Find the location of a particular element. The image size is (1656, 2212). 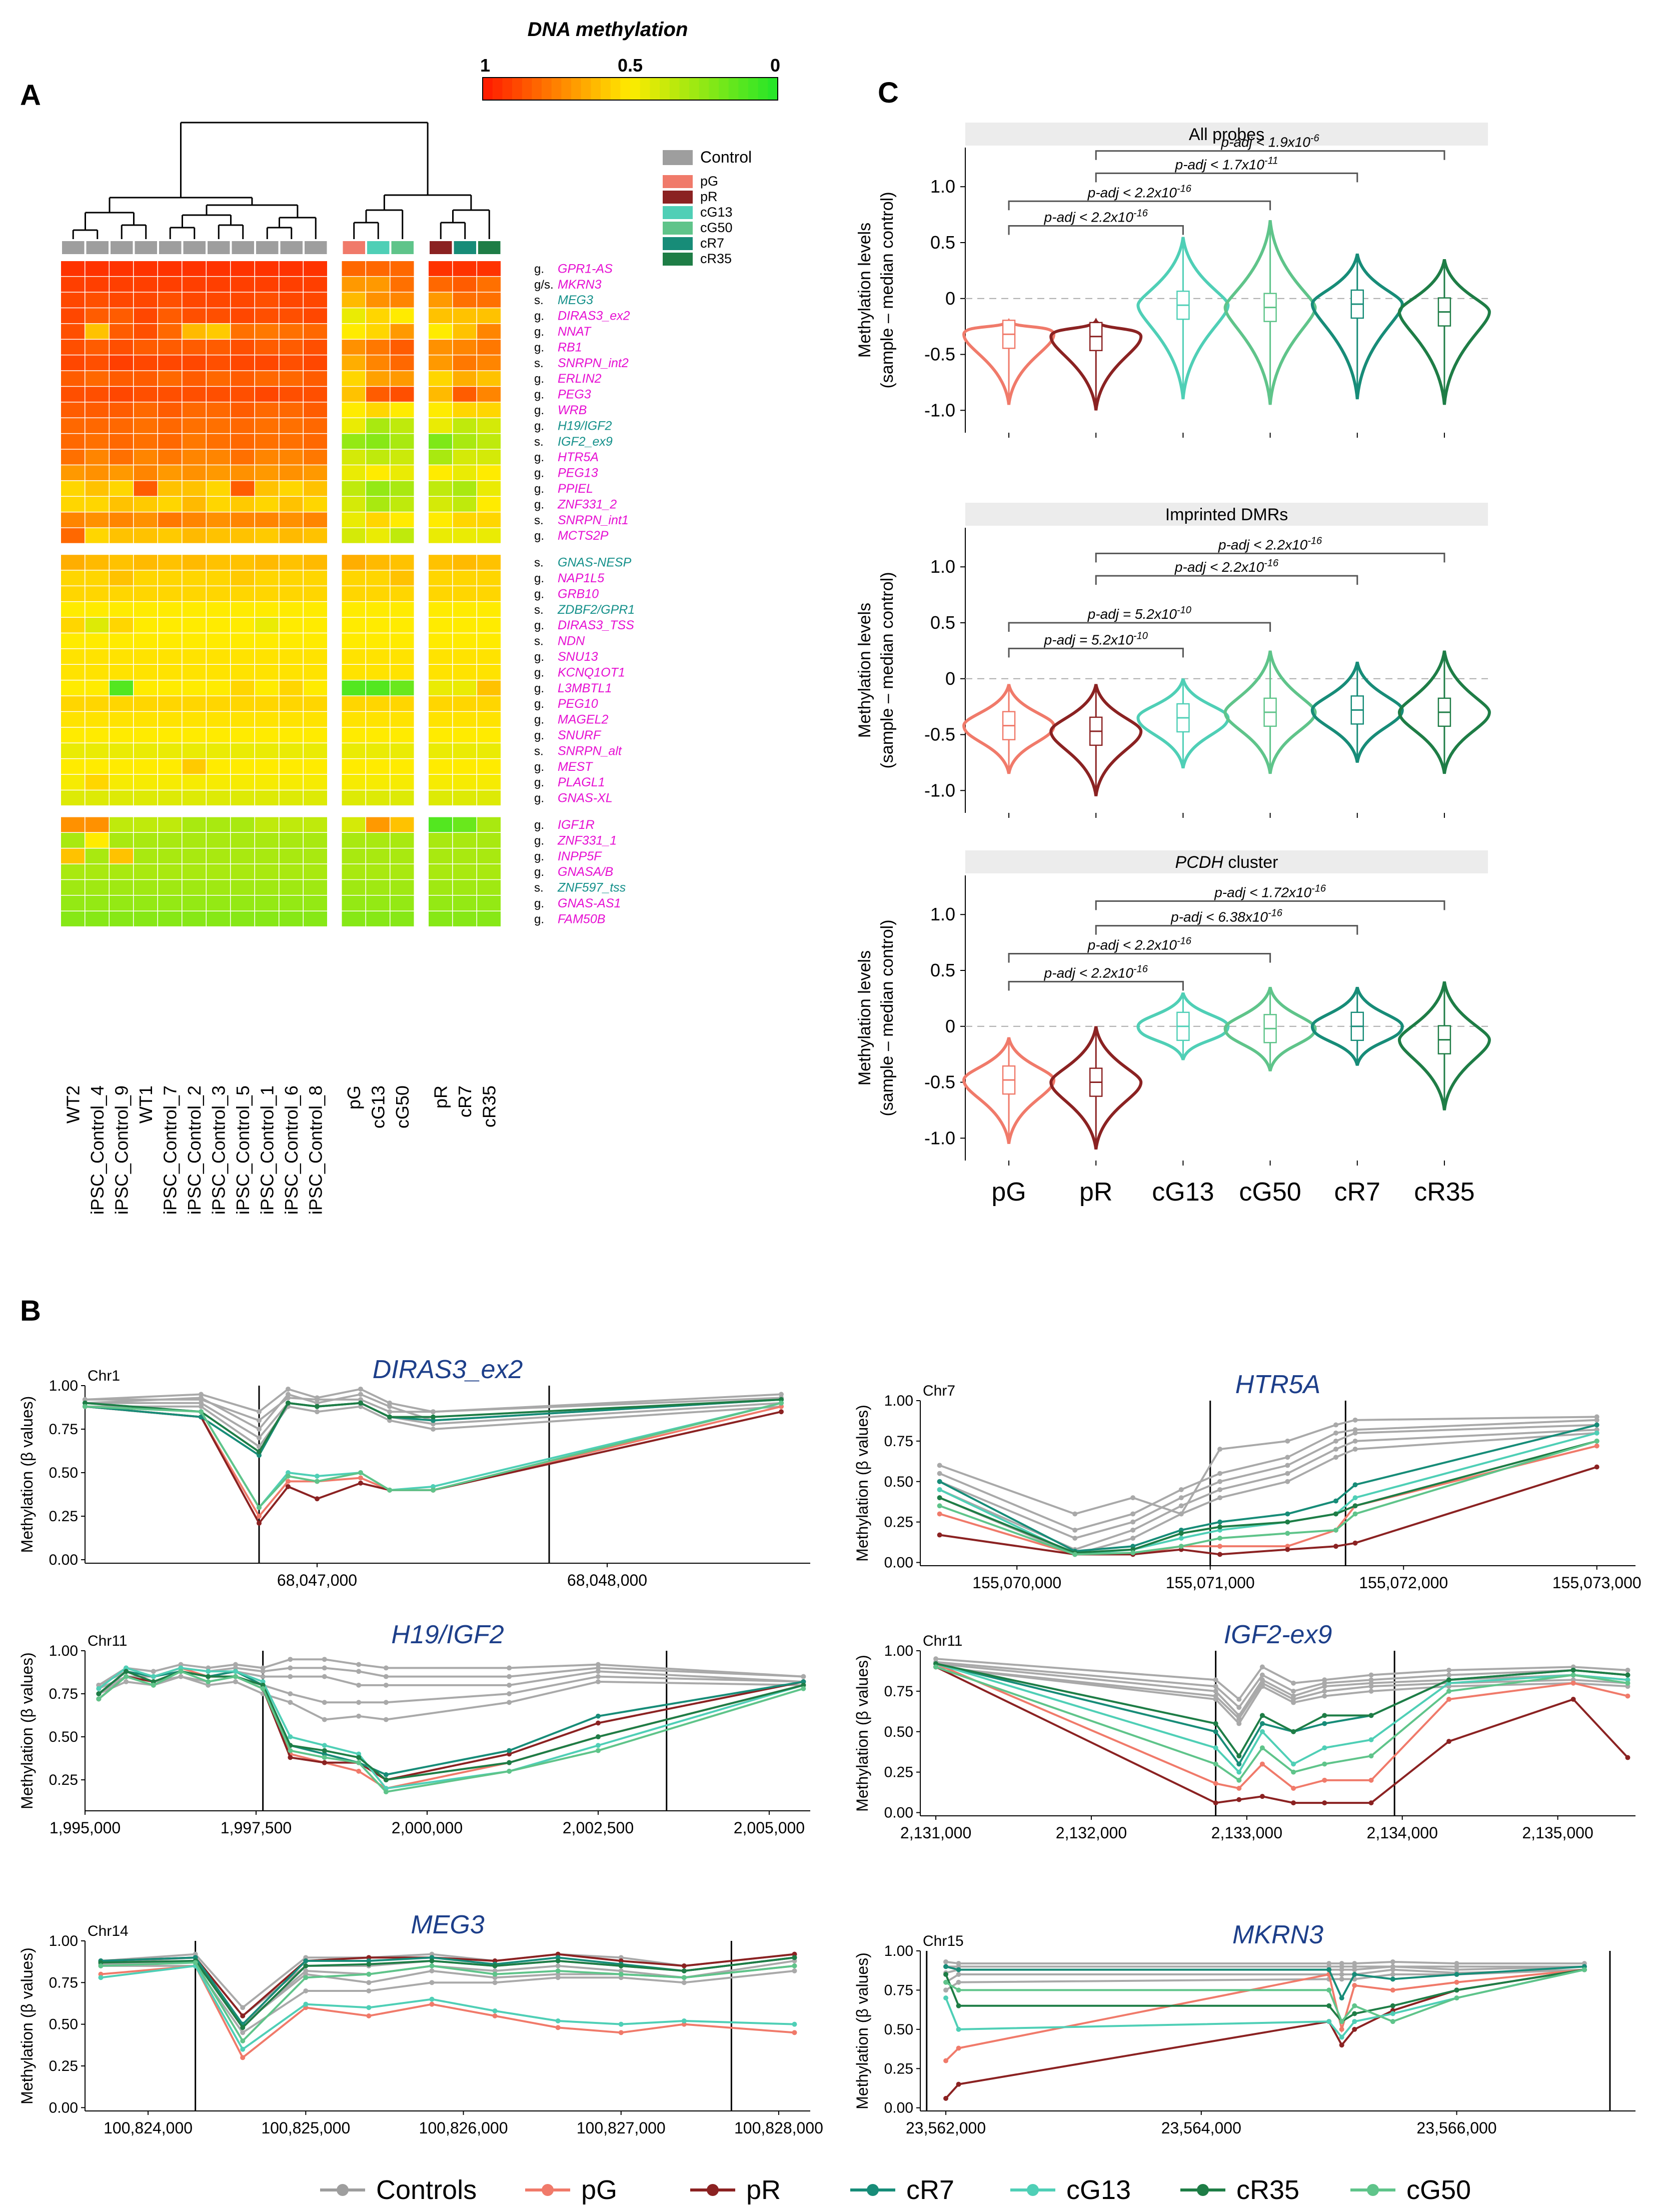

row-label: ZNF597_tss is located at coordinates (591, 888).